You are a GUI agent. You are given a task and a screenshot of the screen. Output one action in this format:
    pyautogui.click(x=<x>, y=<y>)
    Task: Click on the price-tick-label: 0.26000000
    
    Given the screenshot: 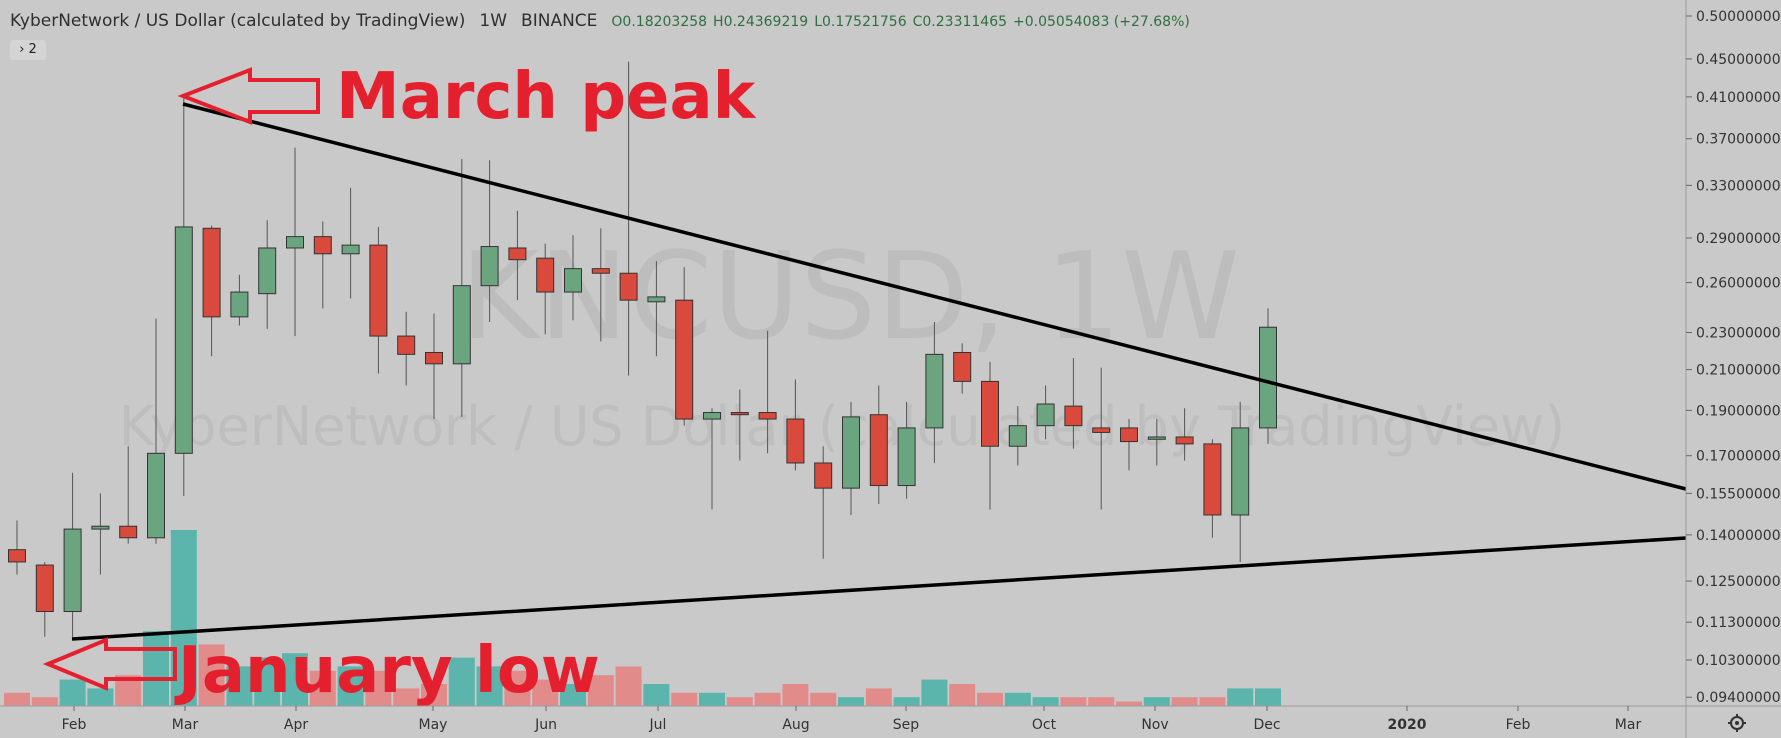 What is the action you would take?
    pyautogui.click(x=1738, y=284)
    